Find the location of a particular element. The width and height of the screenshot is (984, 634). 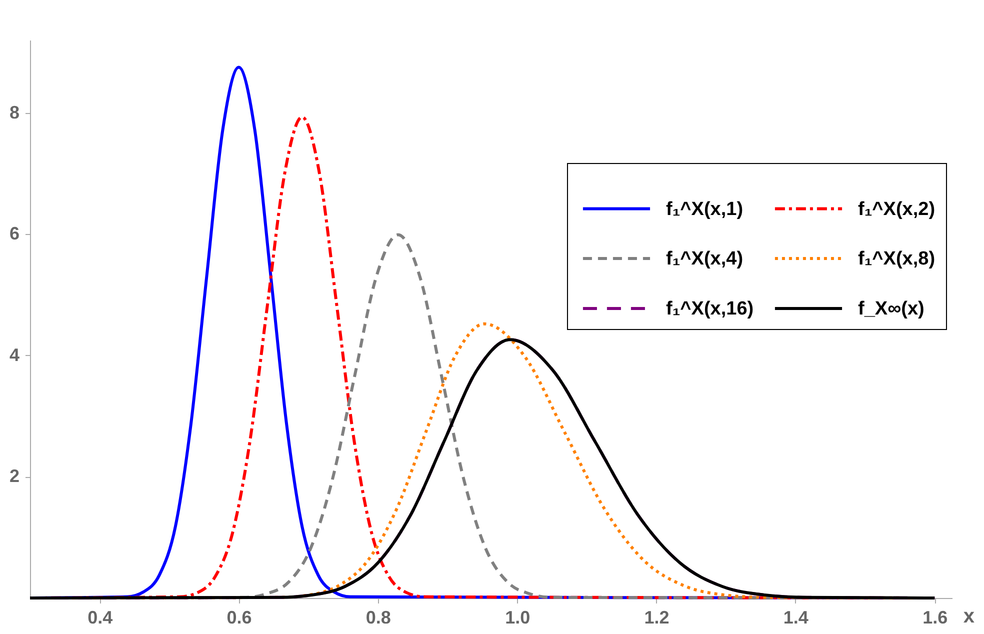

y-tick-label: 2 is located at coordinates (14, 476).